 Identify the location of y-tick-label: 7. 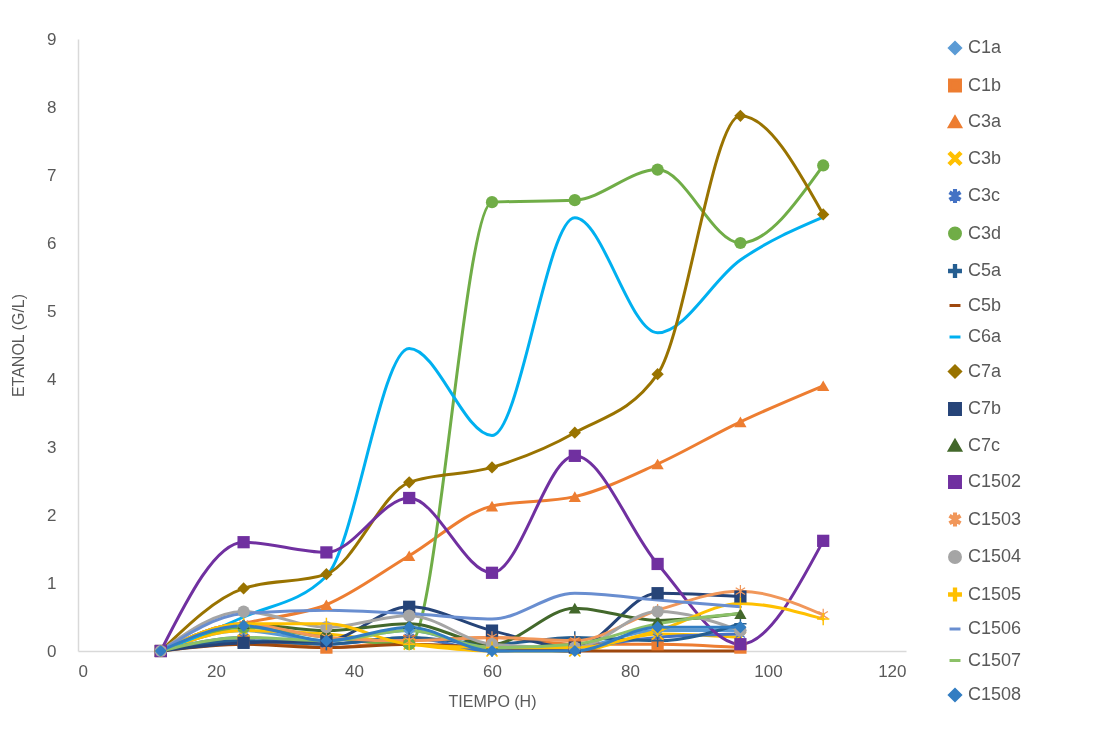
(52, 175).